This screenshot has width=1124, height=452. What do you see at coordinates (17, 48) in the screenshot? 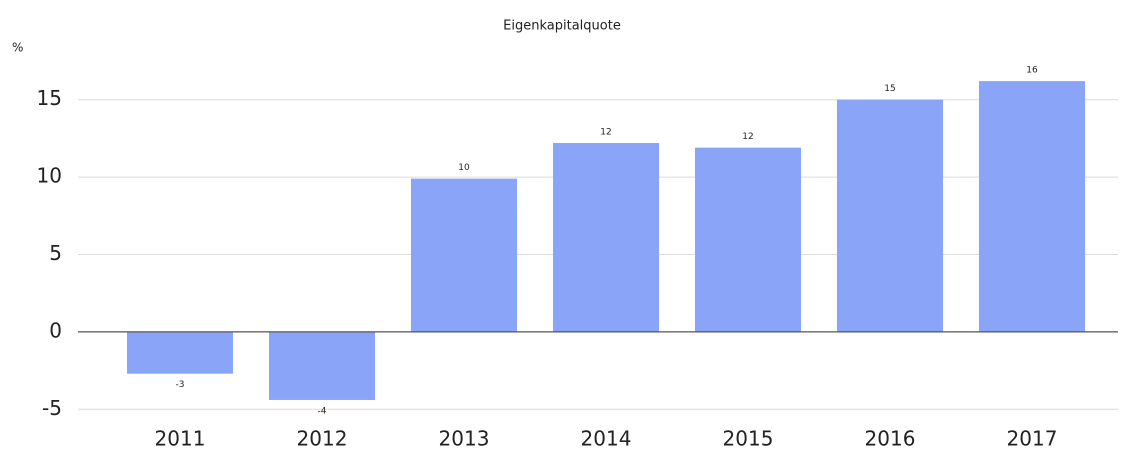
I see `y-axis-label: %` at bounding box center [17, 48].